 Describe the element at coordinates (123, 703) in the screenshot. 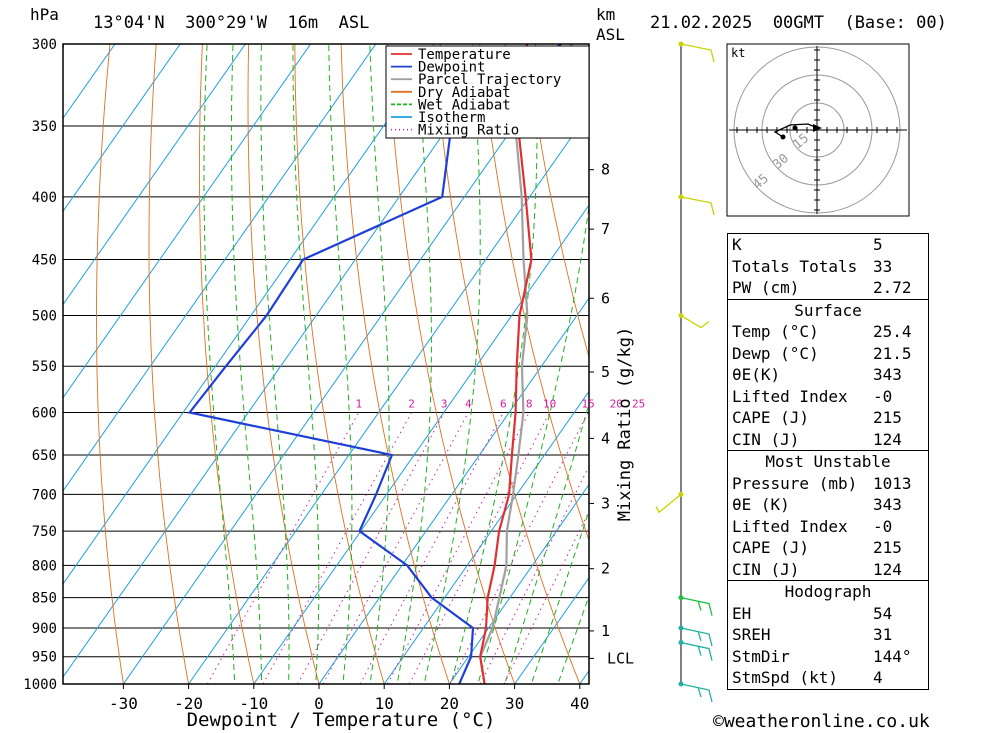

I see `temperature-tick-label: -30` at that location.